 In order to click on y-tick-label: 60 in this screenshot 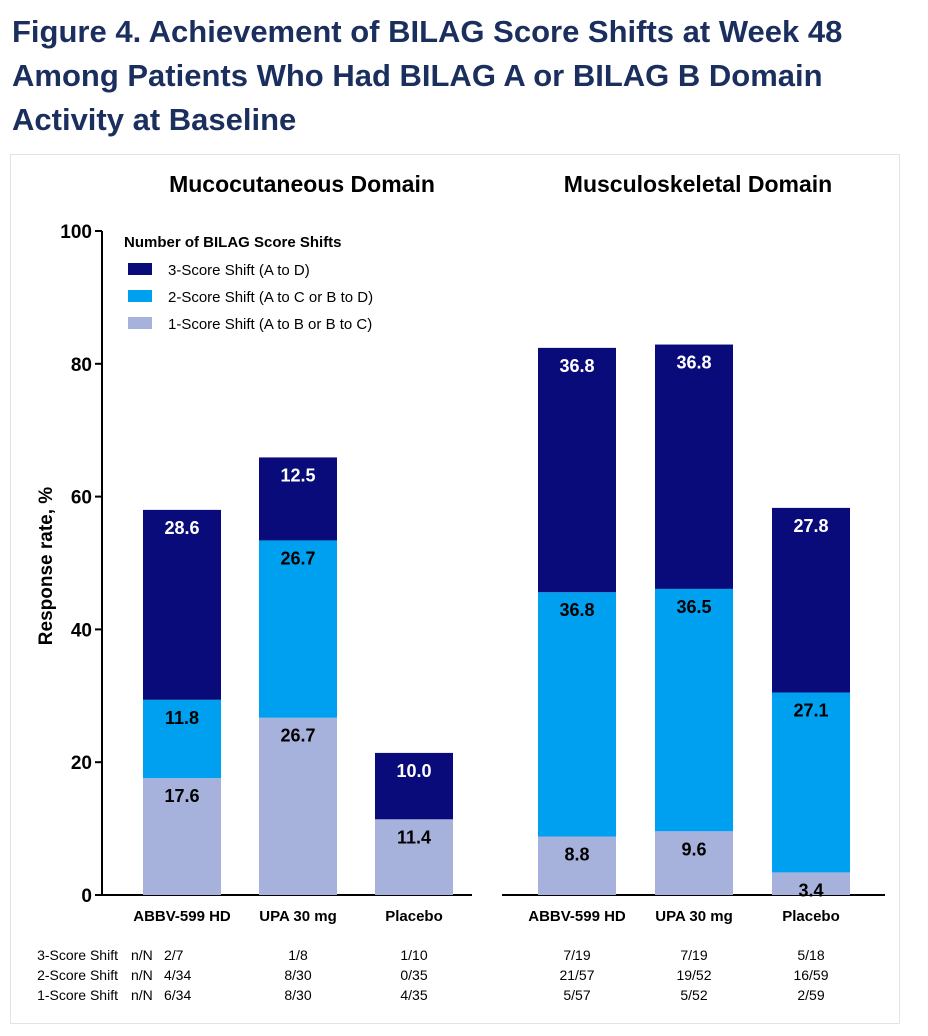, I will do `click(81, 498)`.